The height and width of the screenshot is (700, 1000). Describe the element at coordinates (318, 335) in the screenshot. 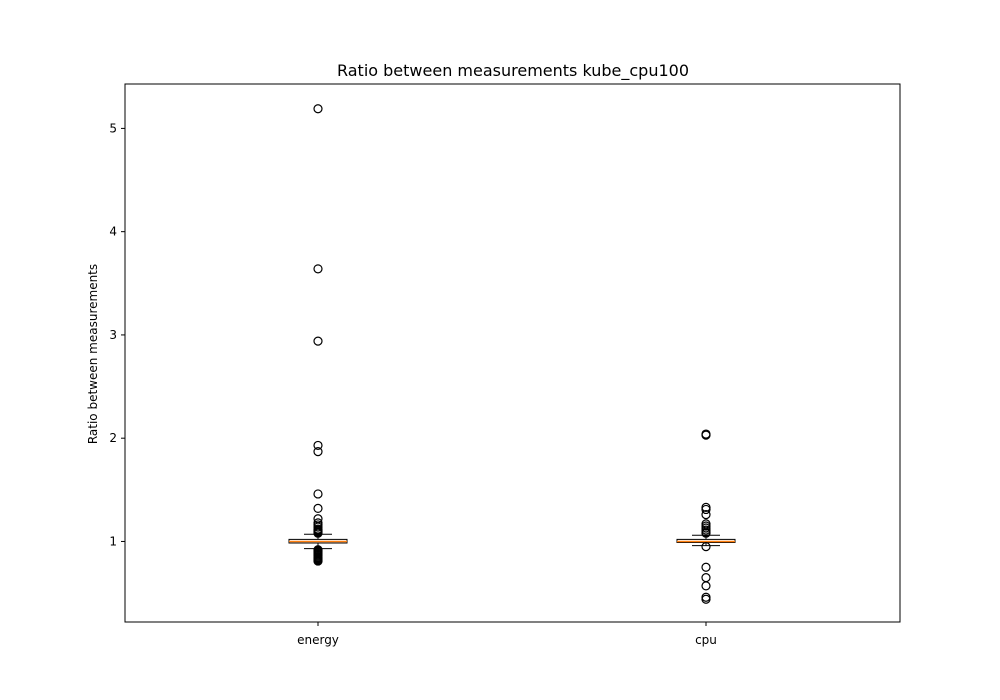

I see `box-energy` at that location.